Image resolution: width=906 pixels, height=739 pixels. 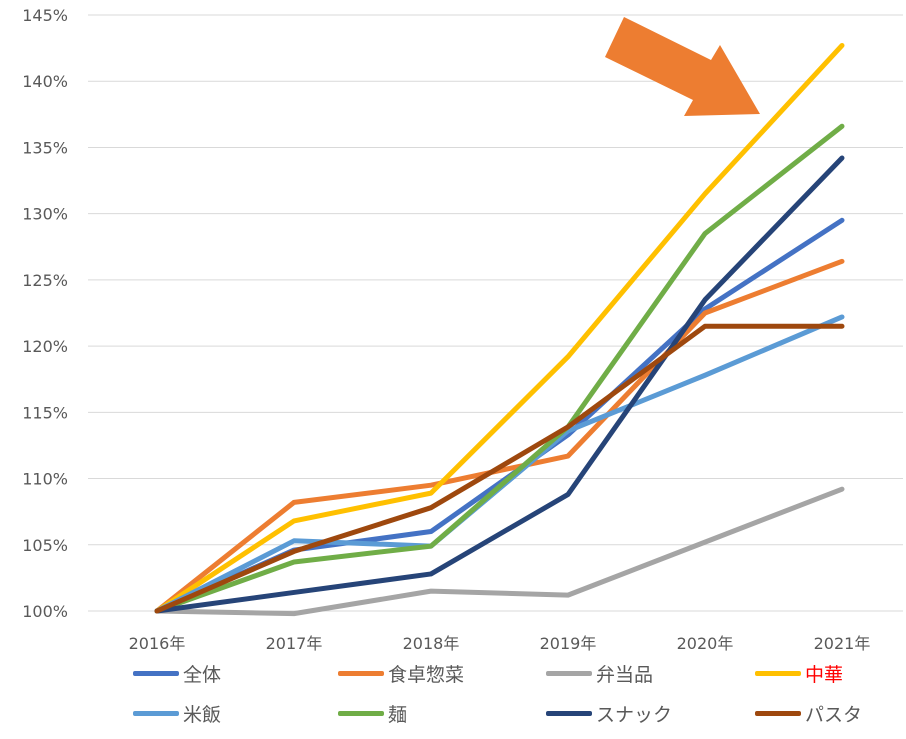 I want to click on y-tick-label: 120%, so click(x=45, y=346).